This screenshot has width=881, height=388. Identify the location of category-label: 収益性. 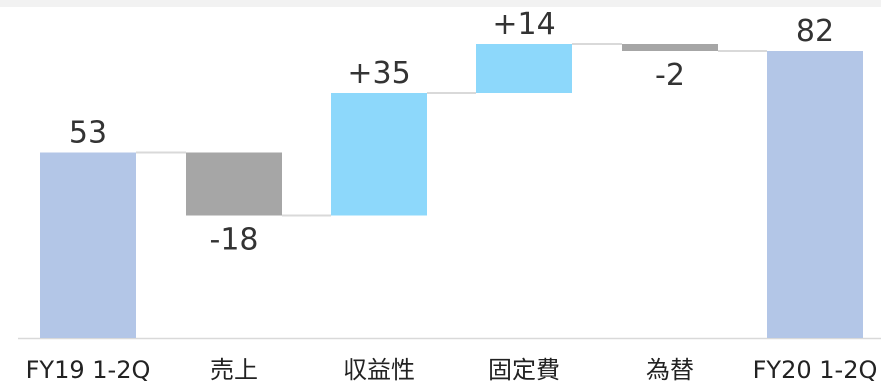
(379, 370).